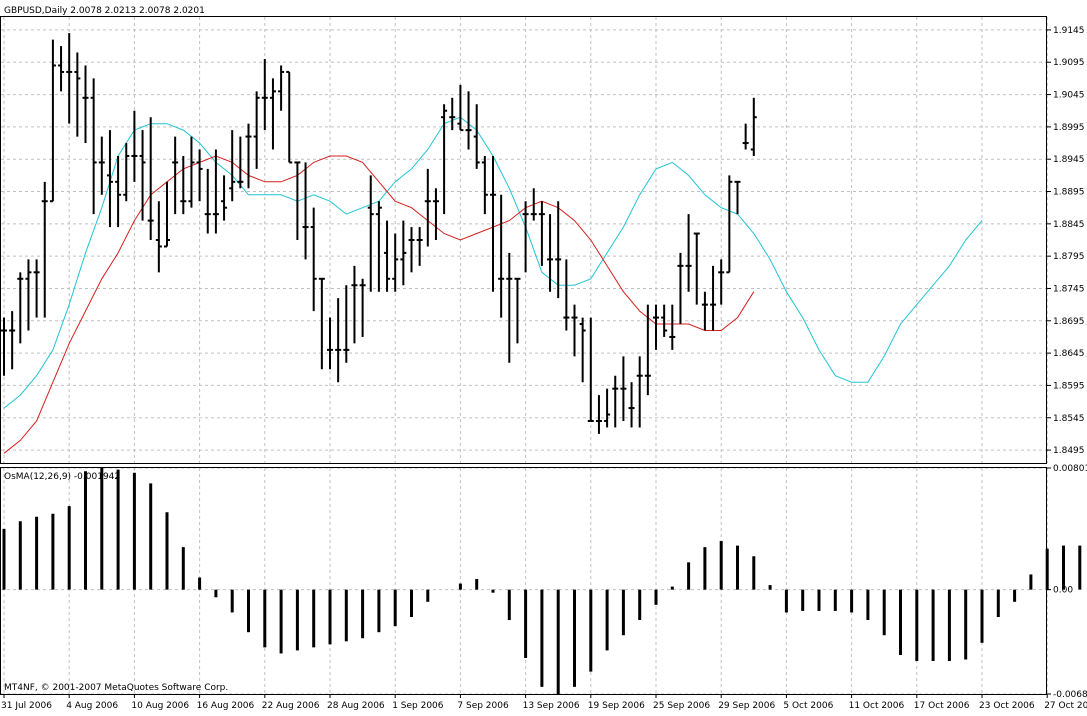 This screenshot has width=1087, height=716. What do you see at coordinates (877, 706) in the screenshot?
I see `x-tick-label: 11 Oct 2006` at bounding box center [877, 706].